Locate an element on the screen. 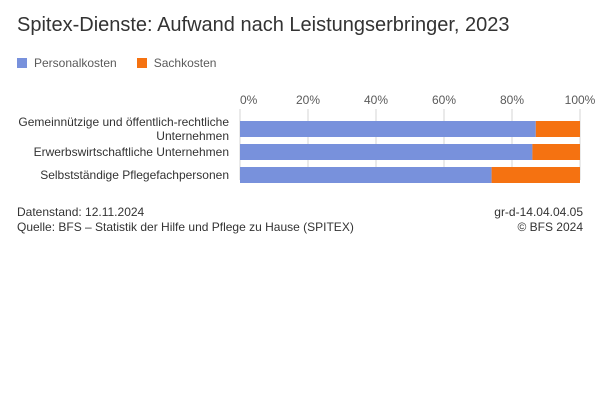  x-tick-label: 20% is located at coordinates (308, 100).